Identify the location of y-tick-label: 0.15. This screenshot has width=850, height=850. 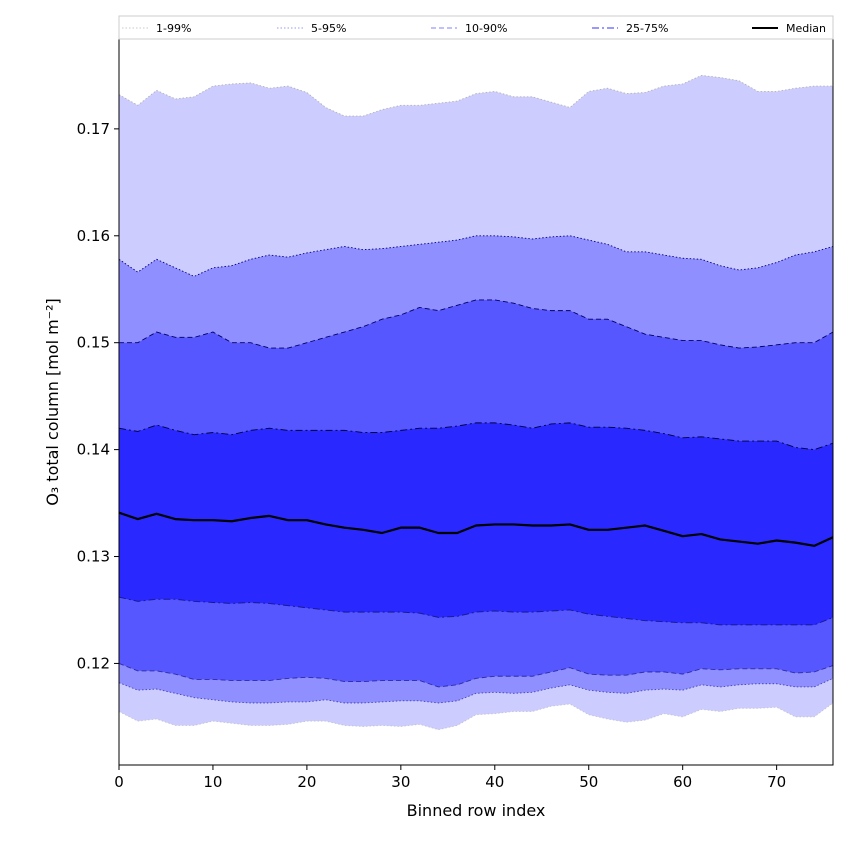
(93, 343).